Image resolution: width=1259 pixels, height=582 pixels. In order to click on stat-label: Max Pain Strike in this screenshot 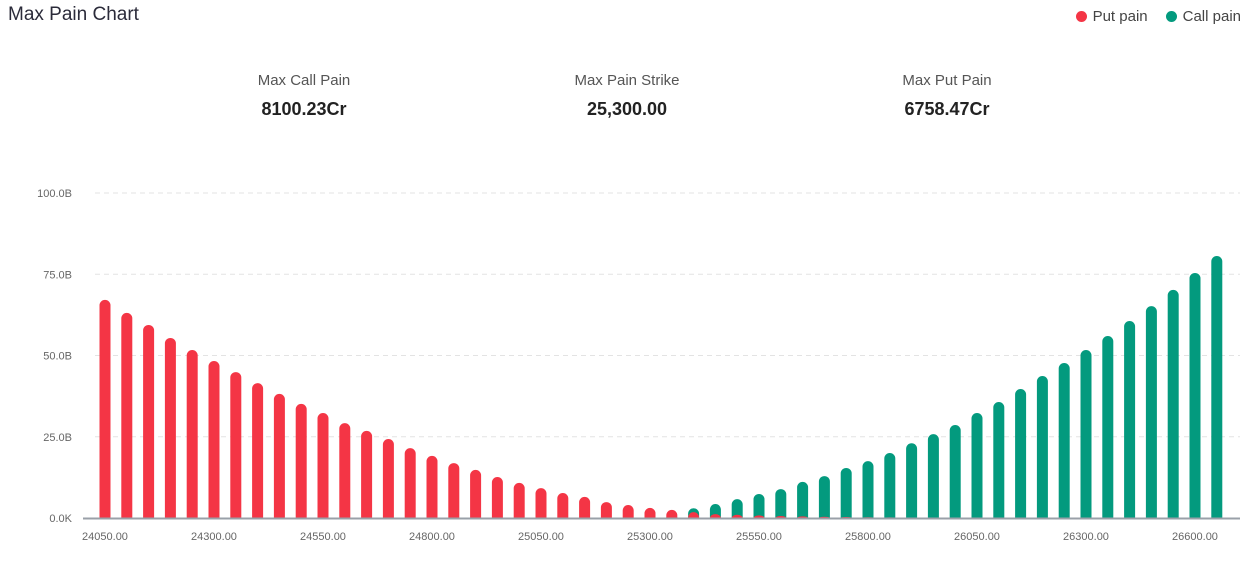, I will do `click(627, 80)`.